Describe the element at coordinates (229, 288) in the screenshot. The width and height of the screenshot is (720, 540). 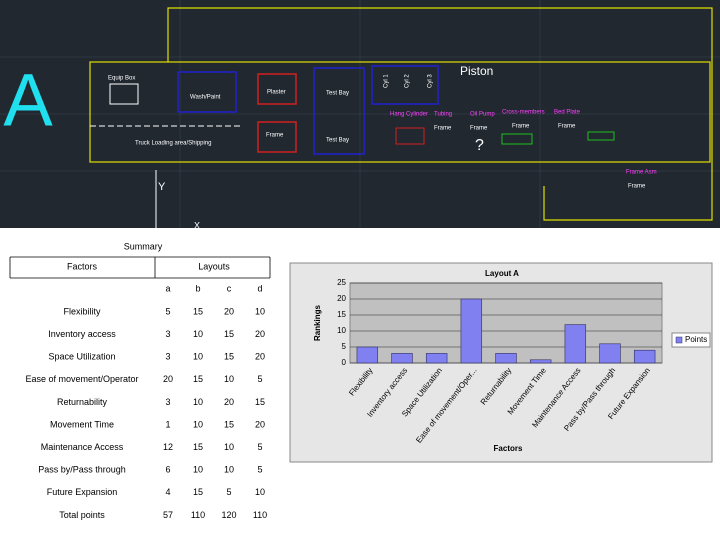
I see `column-header: c` at that location.